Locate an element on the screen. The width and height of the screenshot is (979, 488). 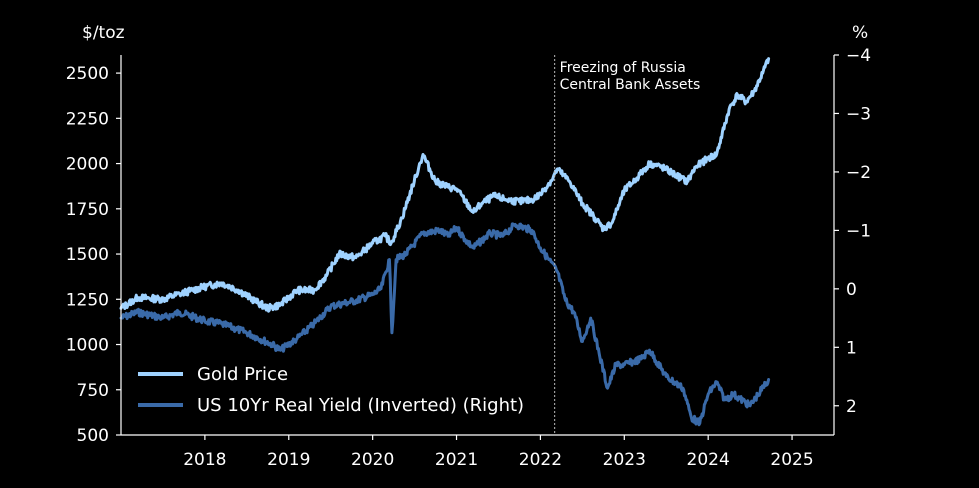
x-tick-label: 2019 is located at coordinates (288, 460).